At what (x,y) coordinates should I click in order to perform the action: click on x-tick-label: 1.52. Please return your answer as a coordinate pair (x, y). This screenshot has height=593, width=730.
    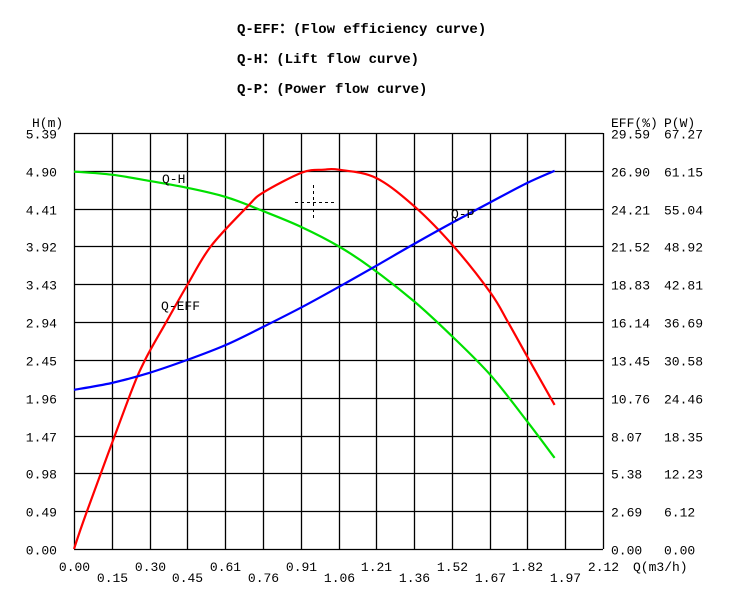
    Looking at the image, I should click on (452, 567).